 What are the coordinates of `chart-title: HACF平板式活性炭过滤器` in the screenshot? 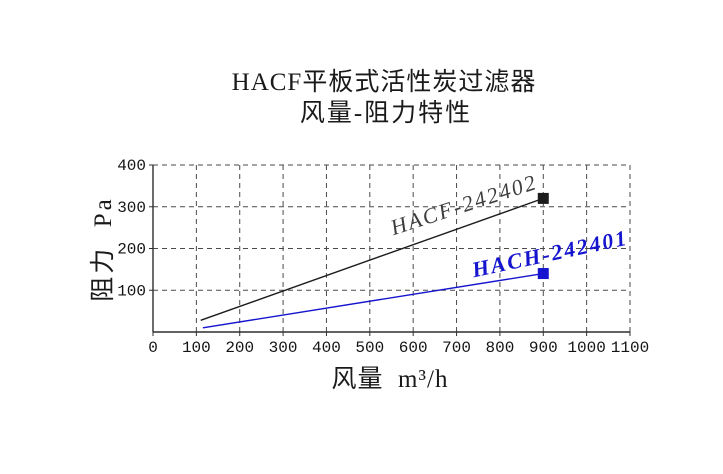 It's located at (384, 82).